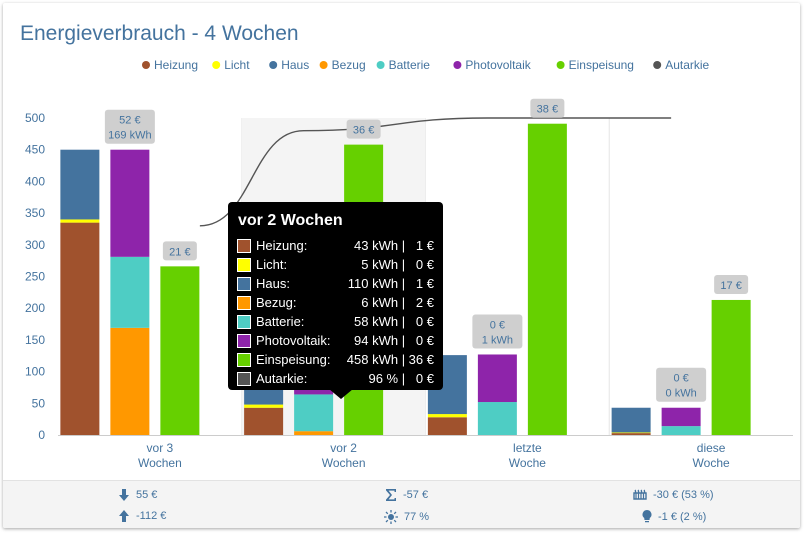 The height and width of the screenshot is (535, 804). I want to click on y-tick-label: 200, so click(35, 308).